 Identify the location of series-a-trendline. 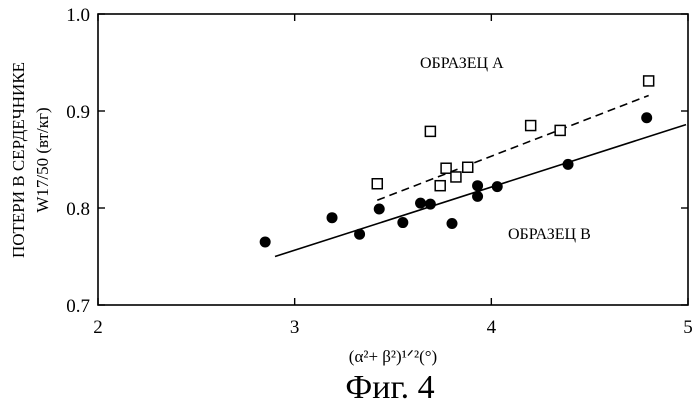
(512, 147).